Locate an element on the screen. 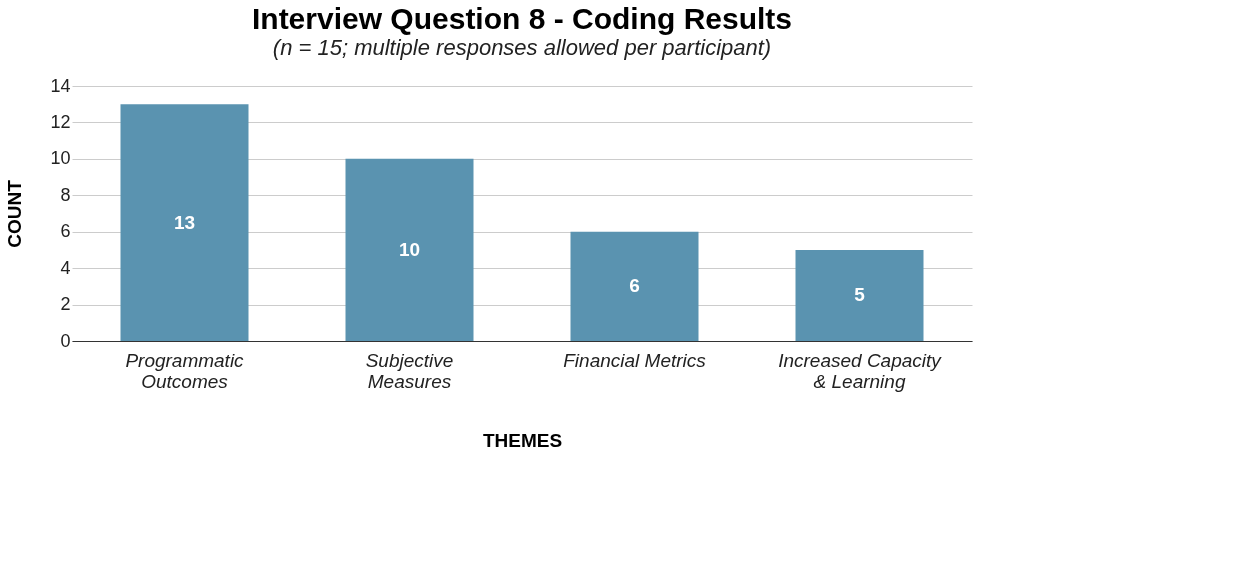 The image size is (1248, 580). data-label: 13 is located at coordinates (184, 222).